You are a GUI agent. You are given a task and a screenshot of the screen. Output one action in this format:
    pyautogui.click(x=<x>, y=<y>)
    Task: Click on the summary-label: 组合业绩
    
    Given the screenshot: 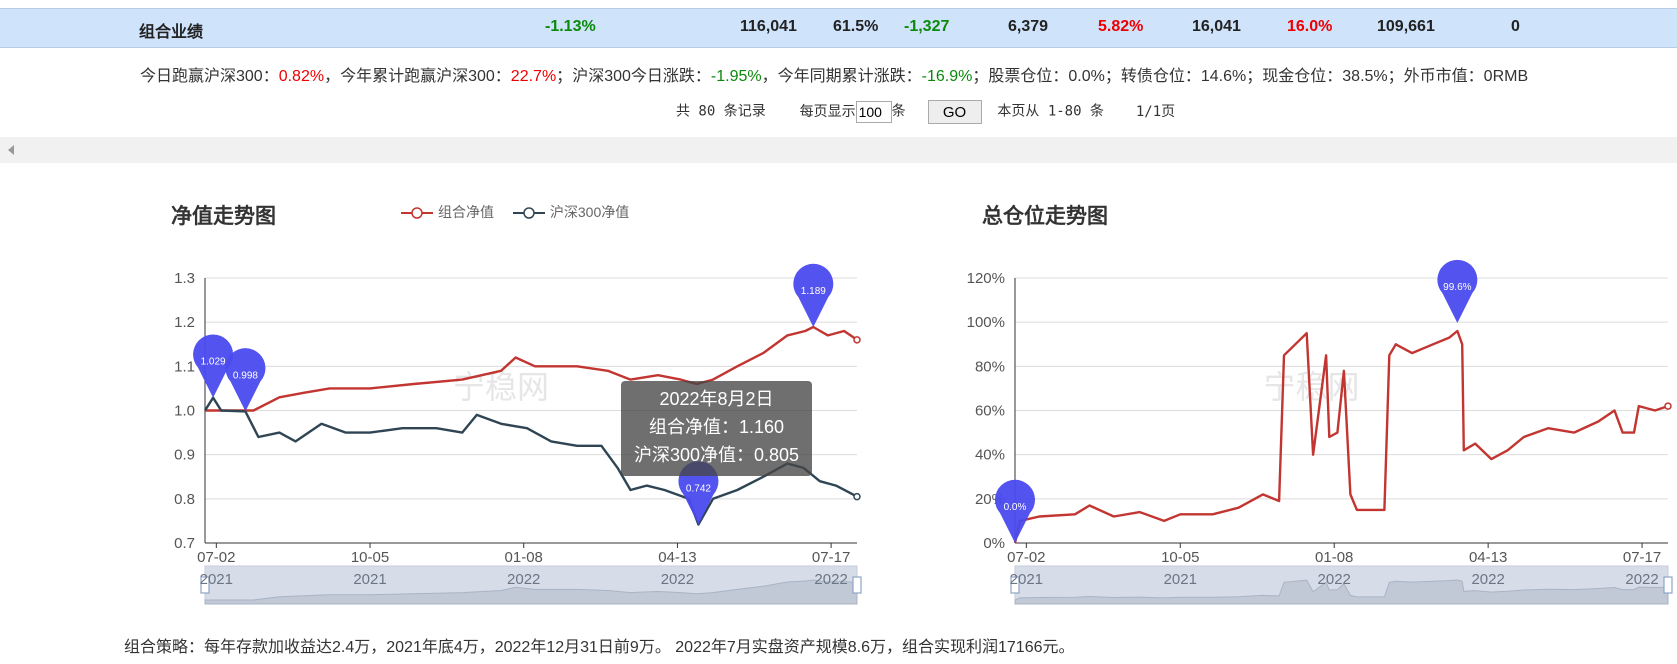 What is the action you would take?
    pyautogui.click(x=171, y=32)
    